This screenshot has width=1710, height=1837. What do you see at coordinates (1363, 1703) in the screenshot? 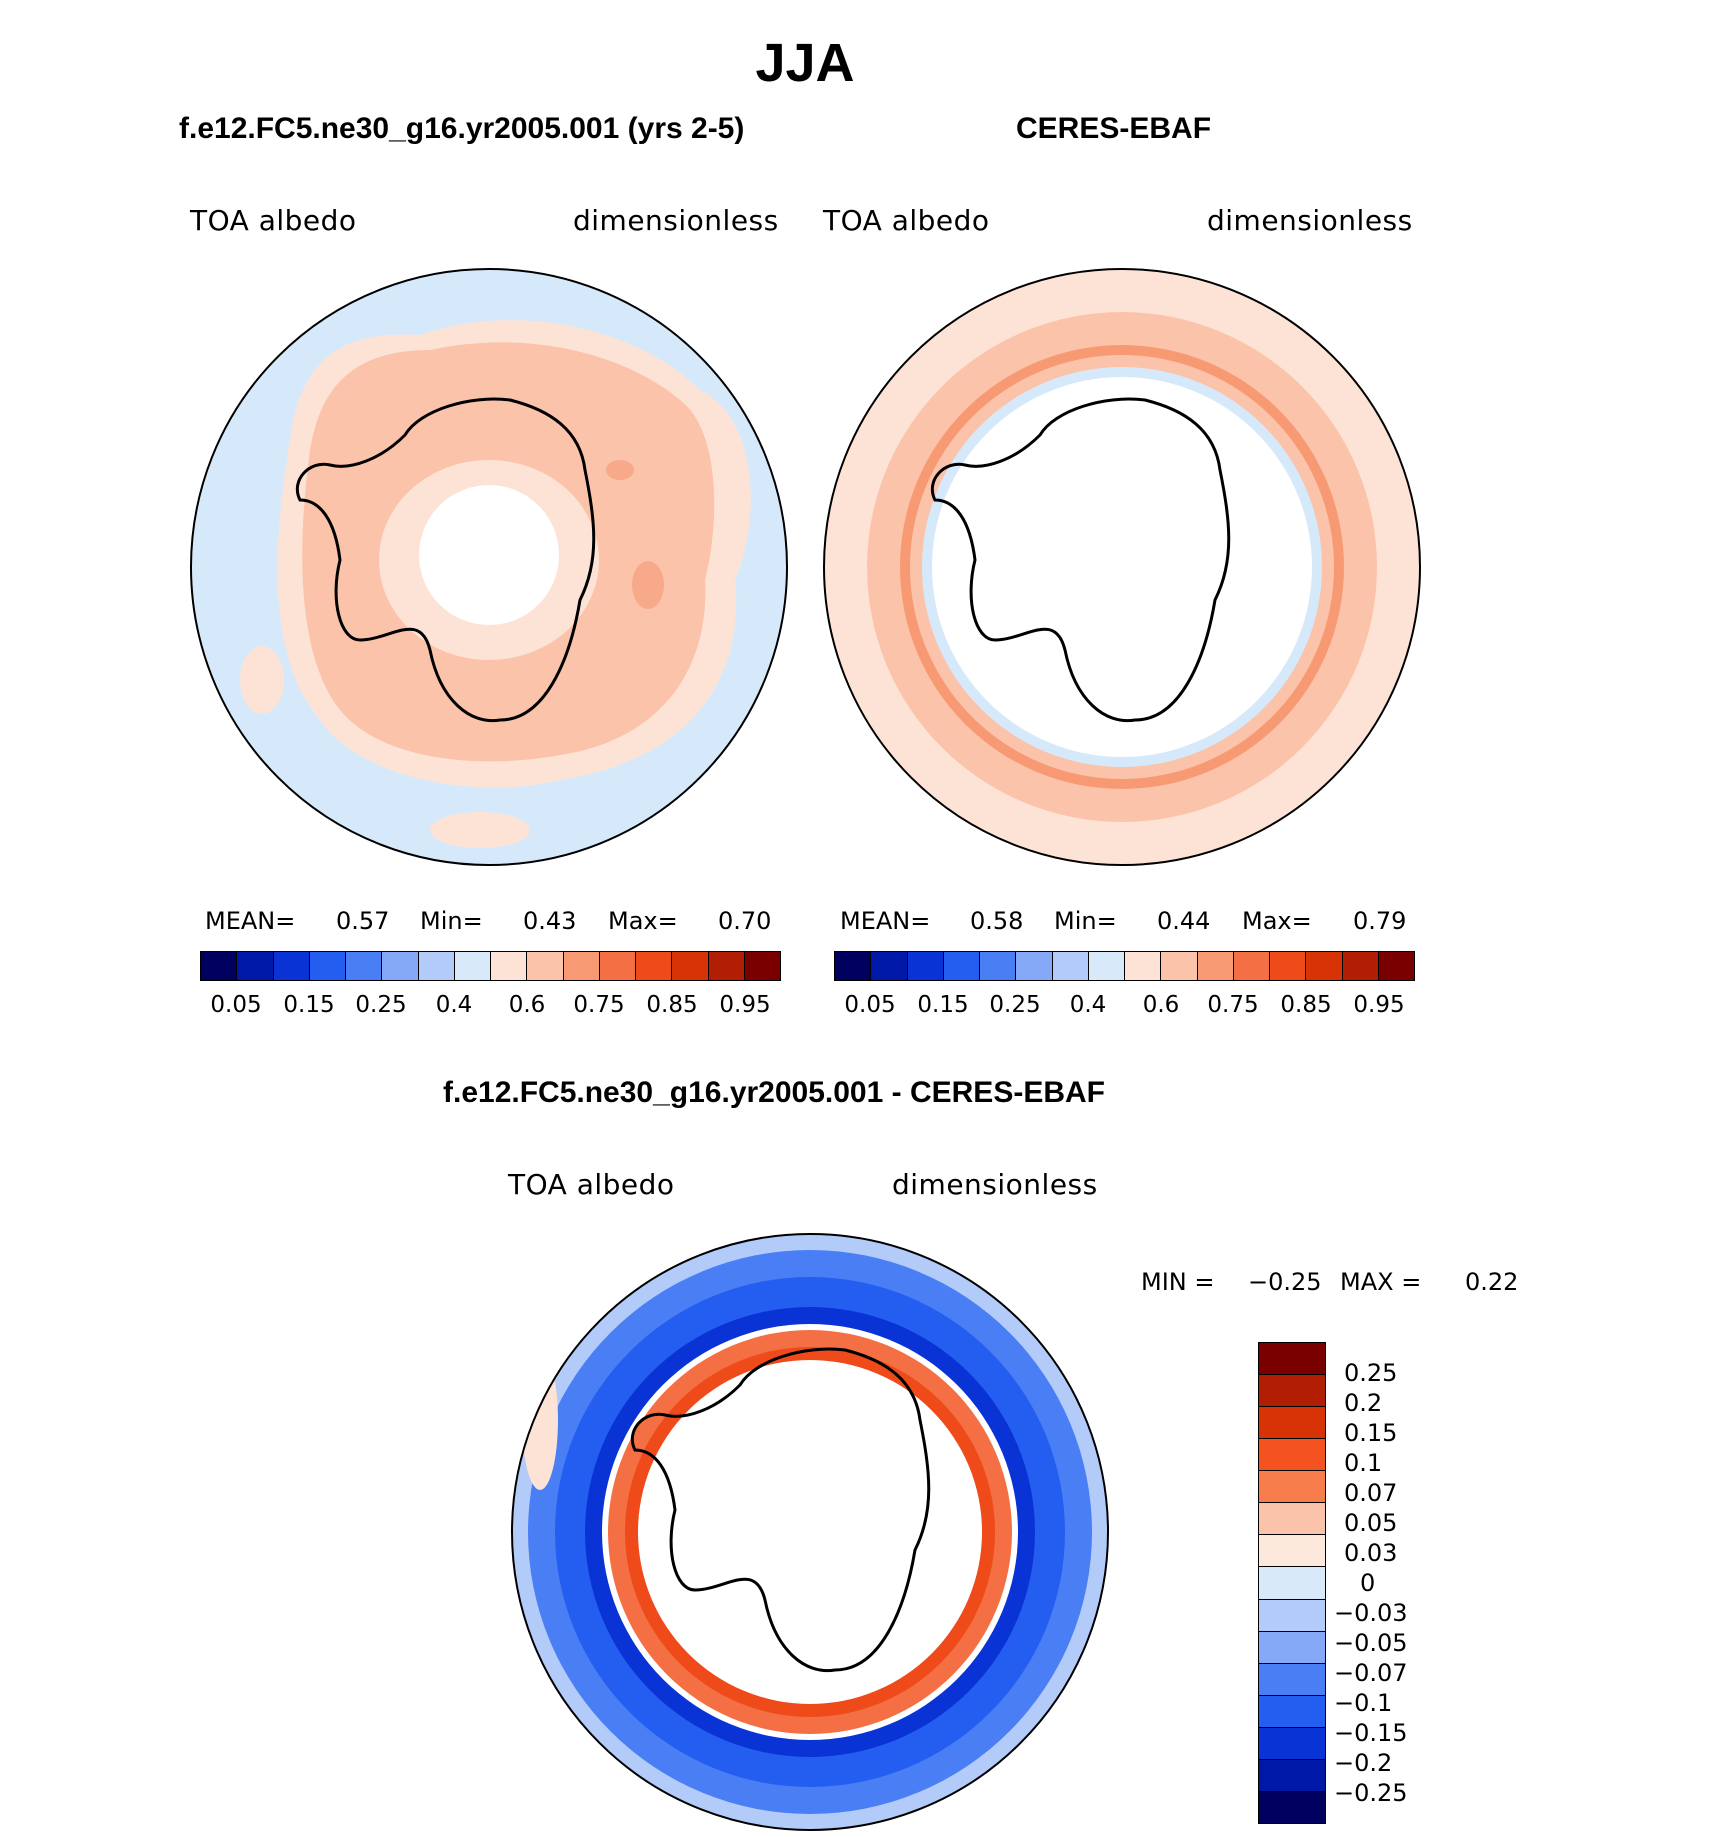
I see `diff-cbar-tick: −0.1` at bounding box center [1363, 1703].